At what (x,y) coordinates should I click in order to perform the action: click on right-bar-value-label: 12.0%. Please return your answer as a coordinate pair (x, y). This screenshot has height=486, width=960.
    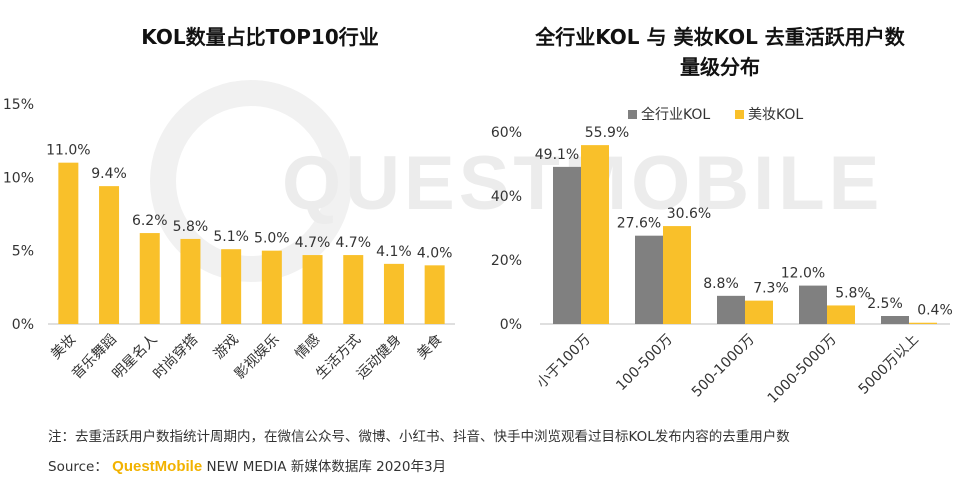
    Looking at the image, I should click on (803, 274).